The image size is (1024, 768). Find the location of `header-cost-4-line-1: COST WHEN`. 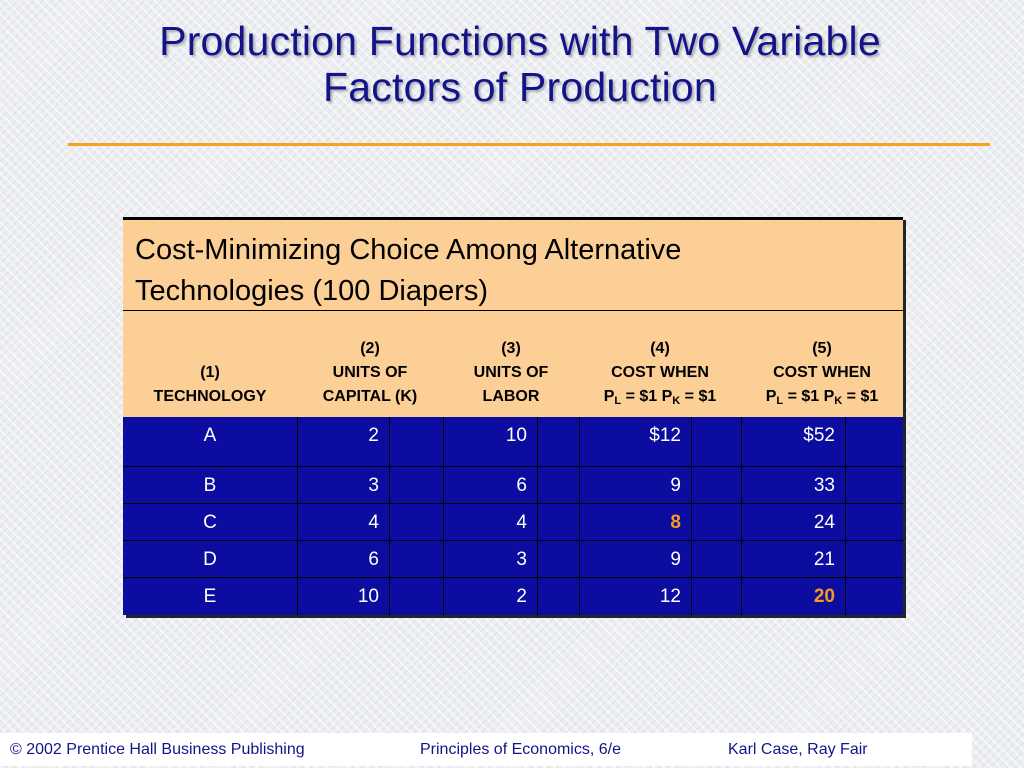

header-cost-4-line-1: COST WHEN is located at coordinates (660, 372).